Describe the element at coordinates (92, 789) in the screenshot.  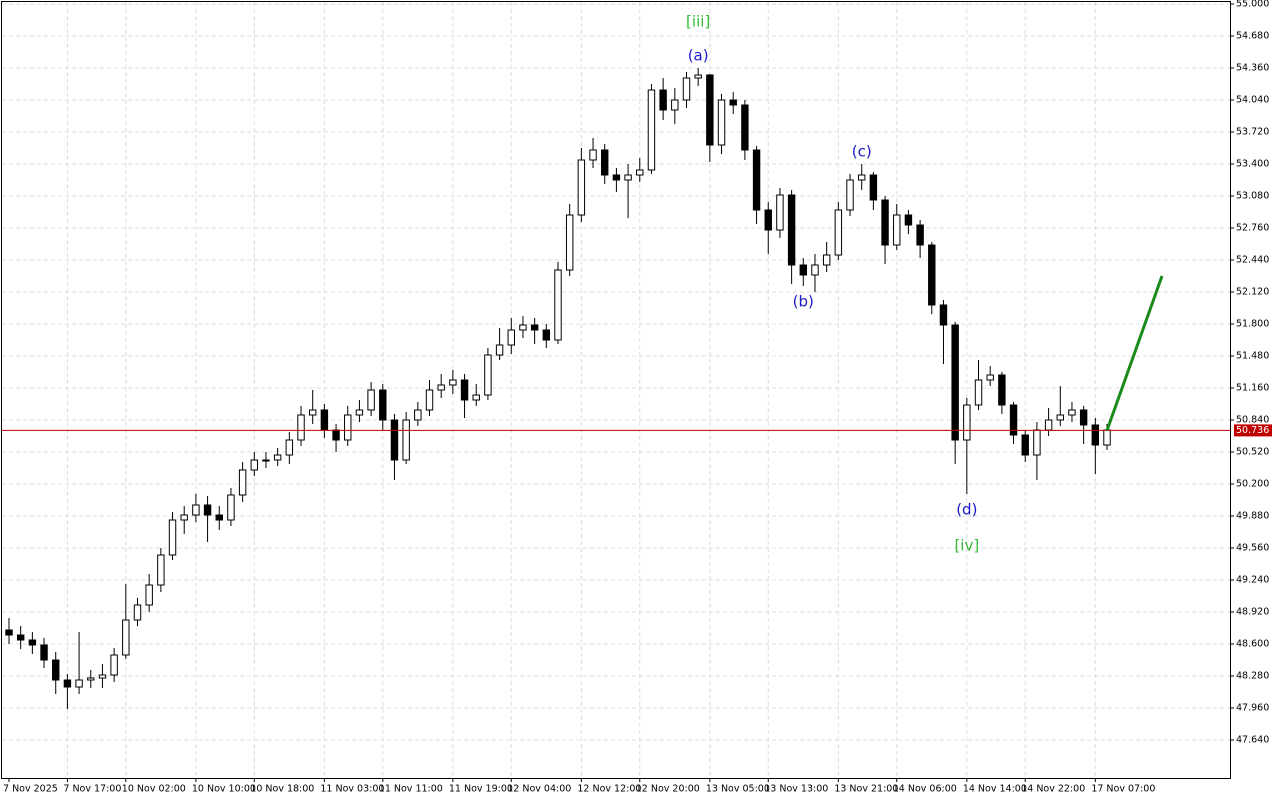
I see `x-tick-label: 7 Nov 17:00` at that location.